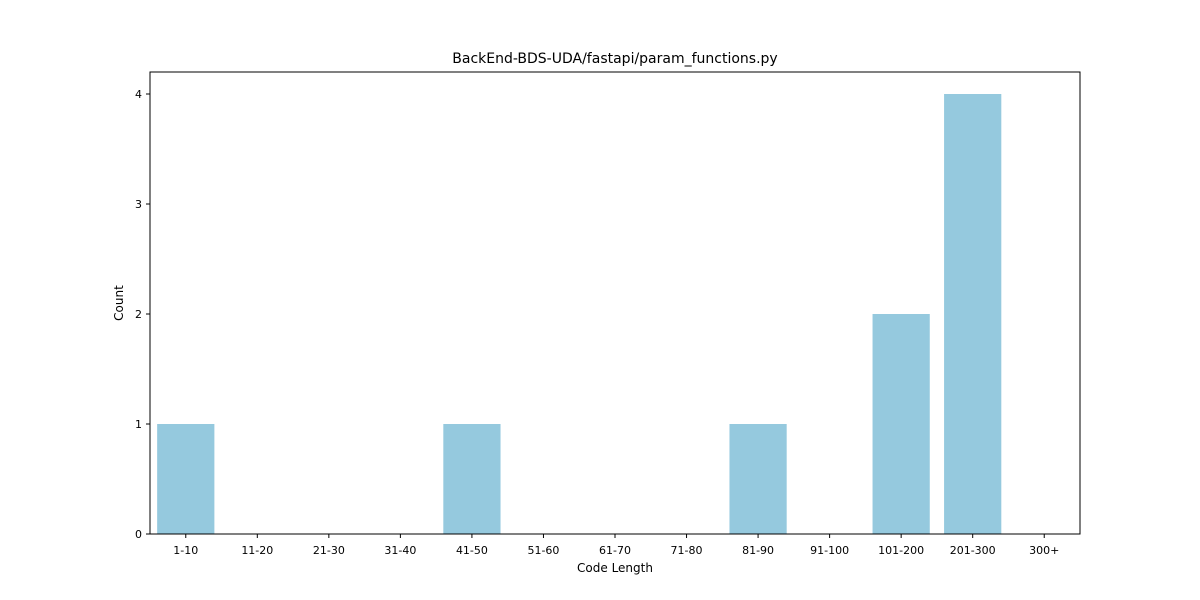 The height and width of the screenshot is (600, 1200). Describe the element at coordinates (329, 550) in the screenshot. I see `x-tick-label: 21-30` at that location.